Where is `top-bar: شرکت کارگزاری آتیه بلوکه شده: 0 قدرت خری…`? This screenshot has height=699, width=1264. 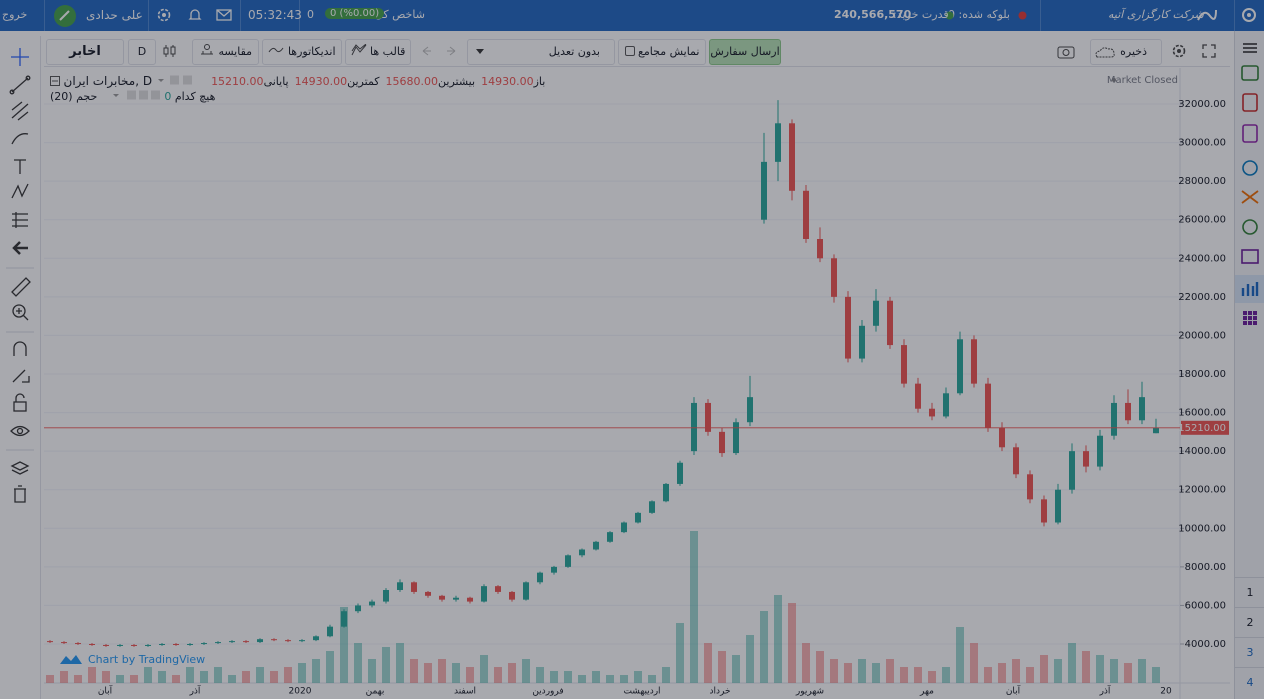
top-bar: شرکت کارگزاری آتیه بلوکه شده: 0 قدرت خری… is located at coordinates (632, 15).